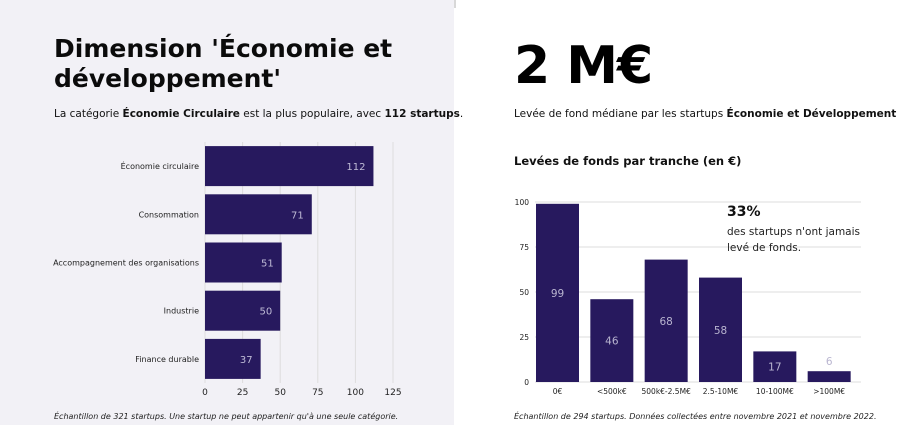  I want to click on x-tick-label: 125, so click(392, 393).